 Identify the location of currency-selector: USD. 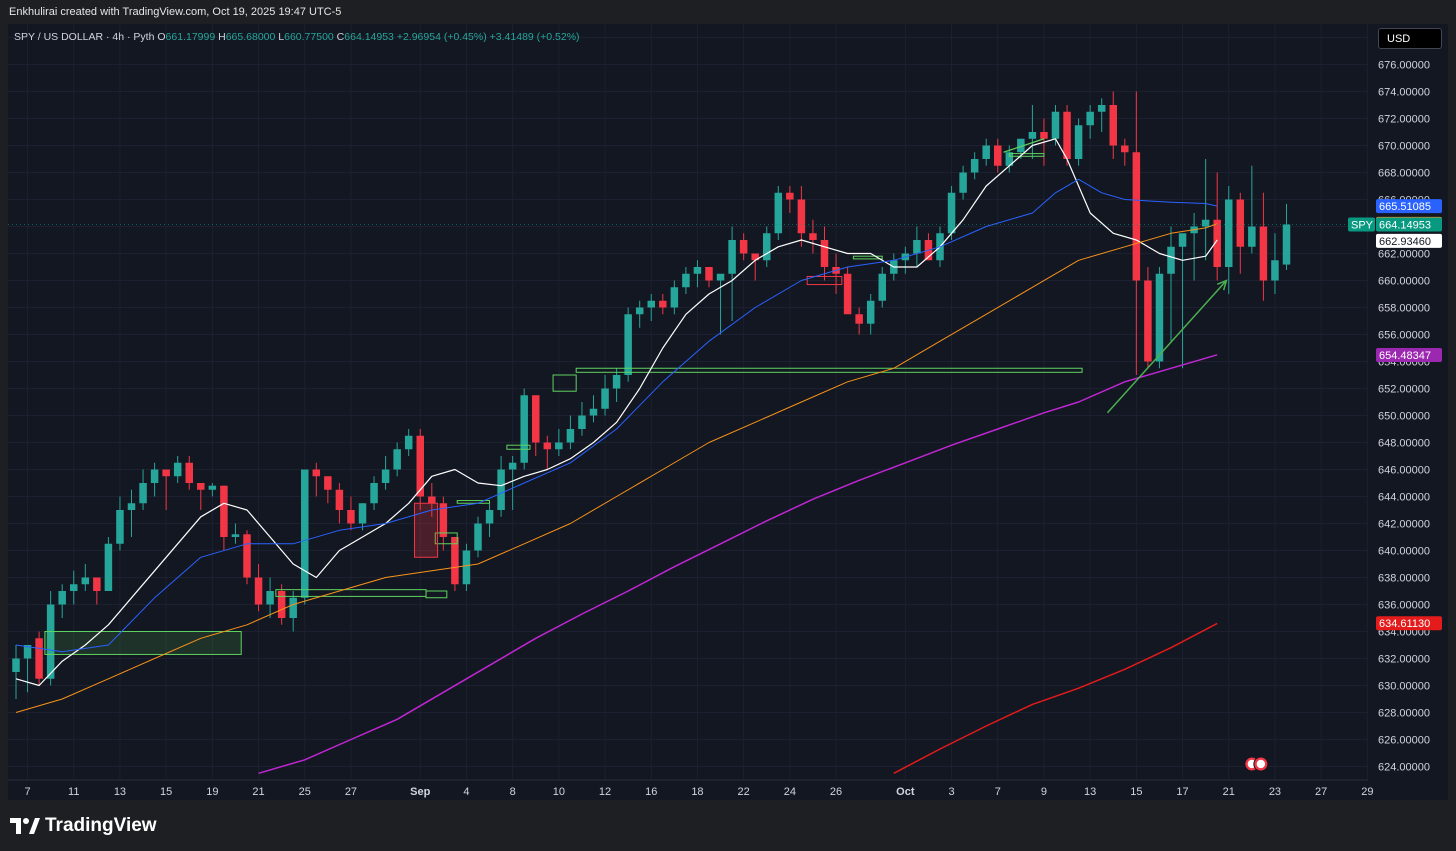
(1410, 38).